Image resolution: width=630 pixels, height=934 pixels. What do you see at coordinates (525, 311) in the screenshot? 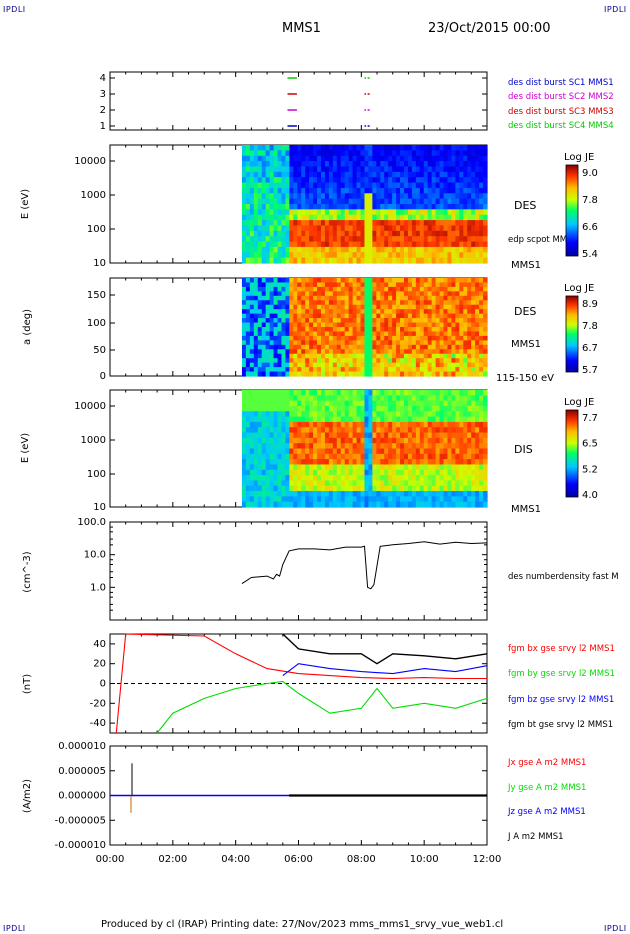
I see `panel-label: DES` at bounding box center [525, 311].